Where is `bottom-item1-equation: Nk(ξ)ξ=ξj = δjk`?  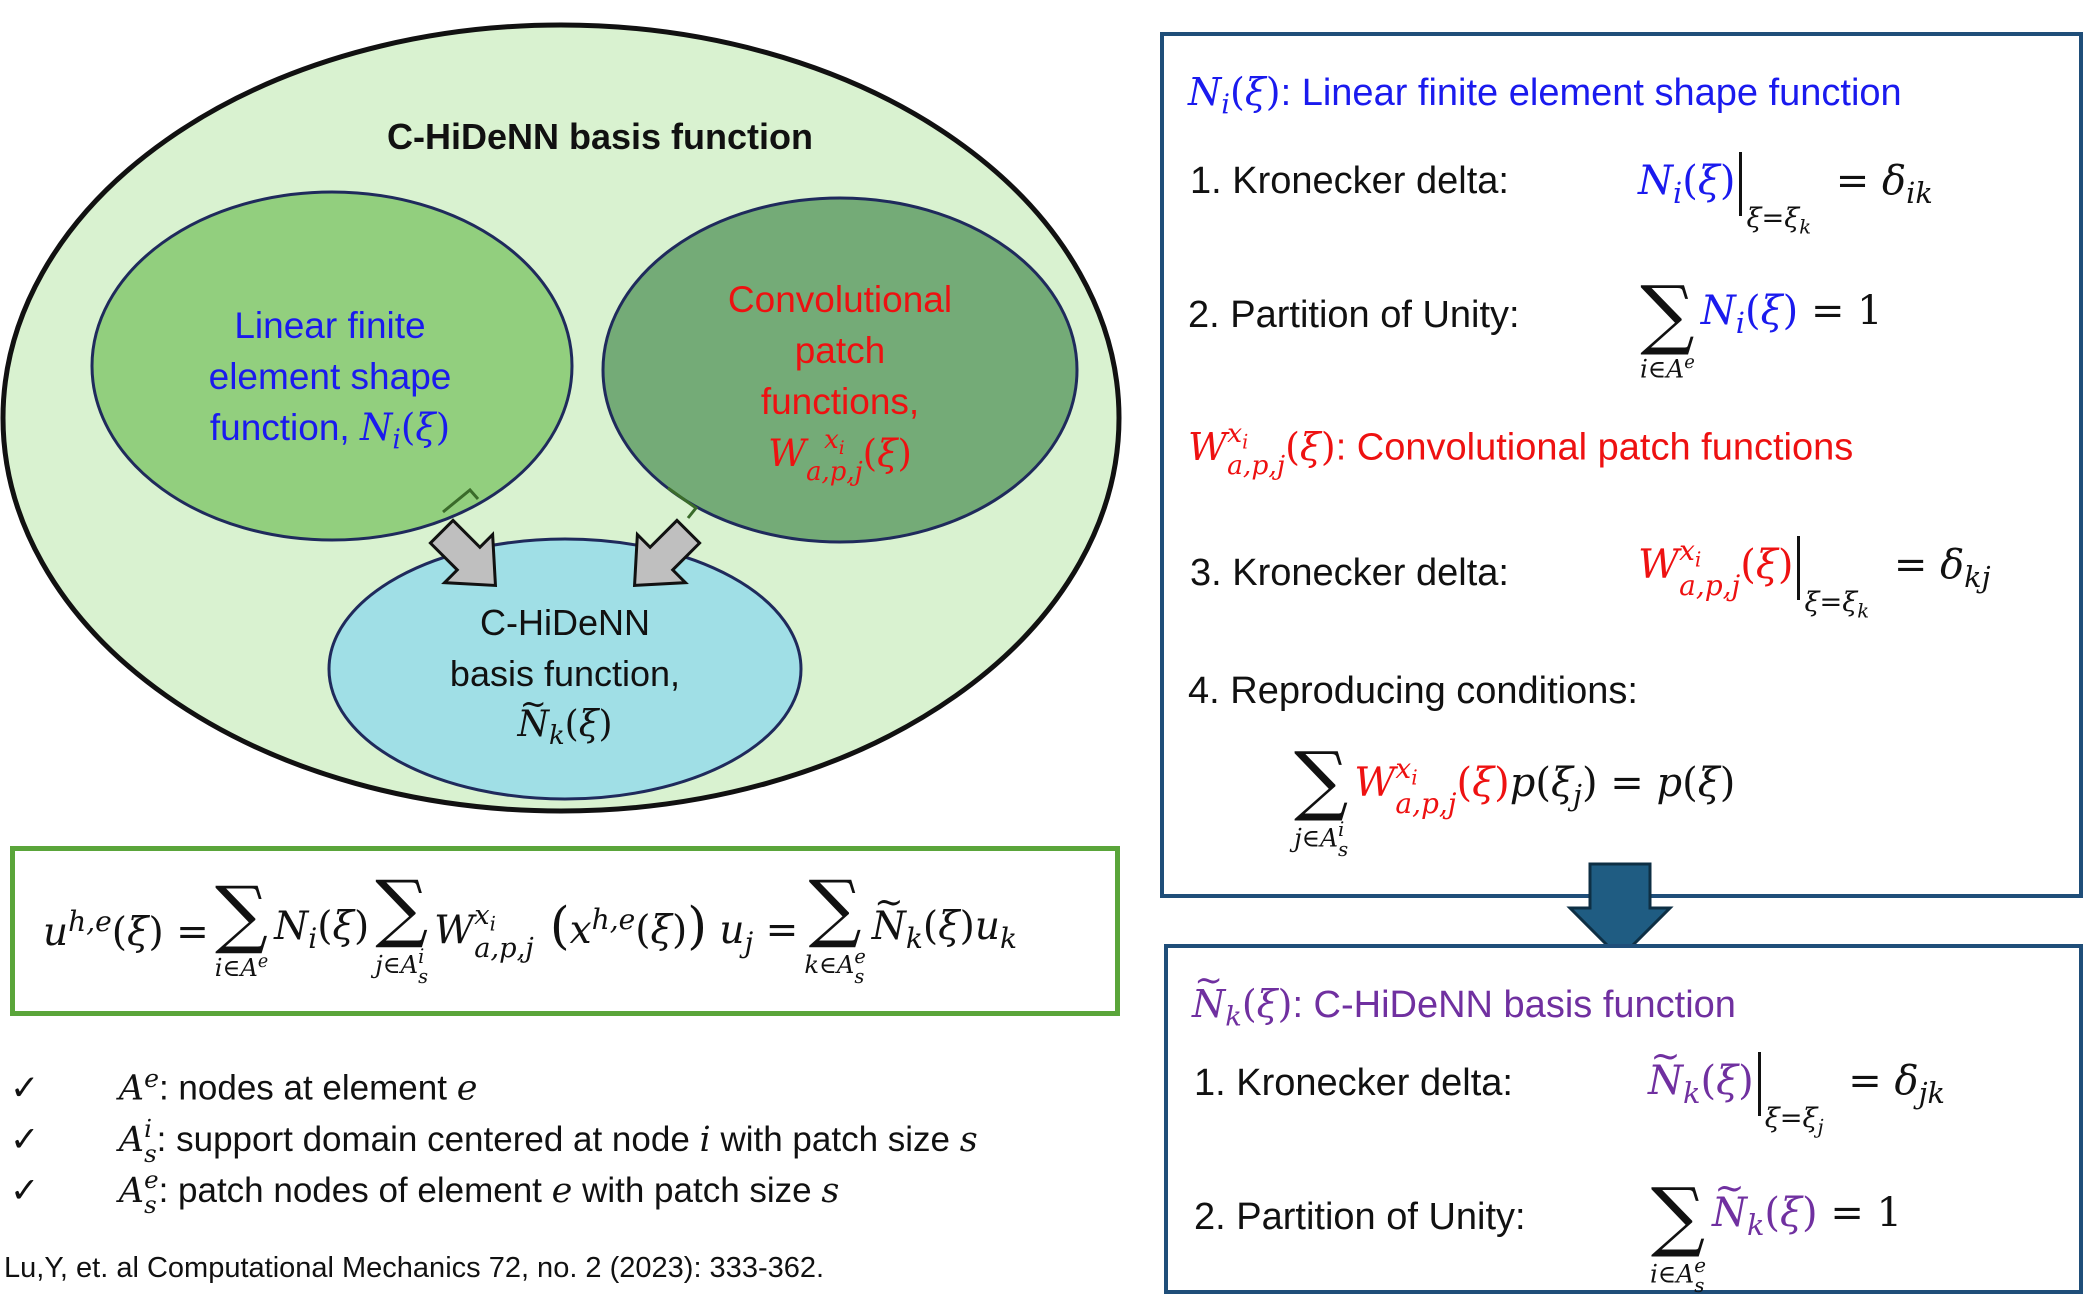 bottom-item1-equation: Nk(ξ)ξ=ξj = δjk is located at coordinates (1796, 1087).